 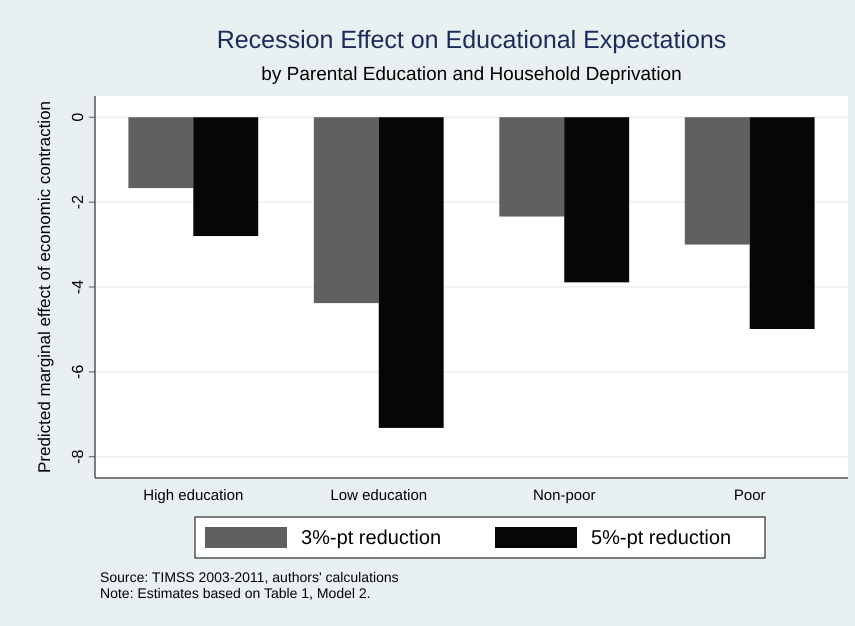 What do you see at coordinates (193, 495) in the screenshot?
I see `x-tick-label: High education` at bounding box center [193, 495].